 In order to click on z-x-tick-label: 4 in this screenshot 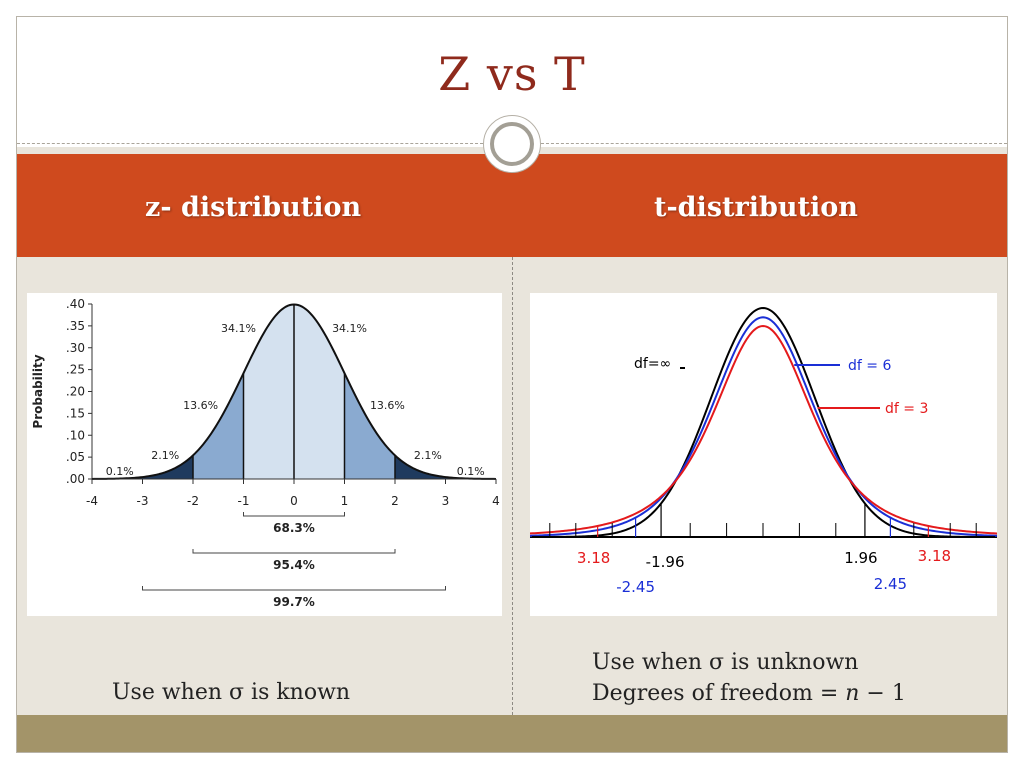, I will do `click(496, 501)`.